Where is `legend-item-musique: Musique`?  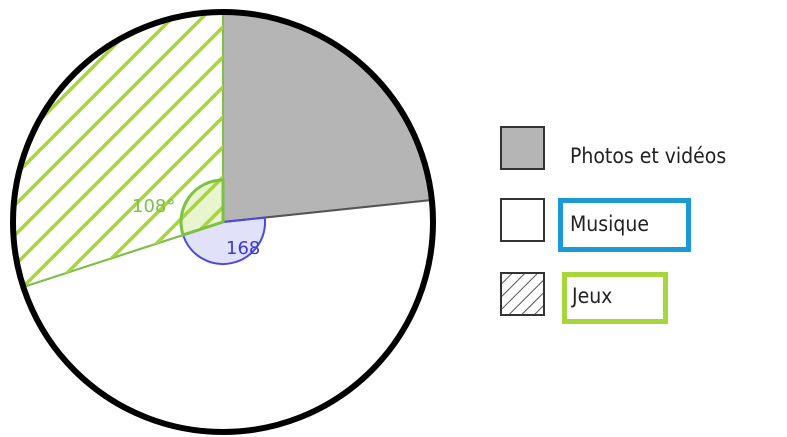 legend-item-musique: Musique is located at coordinates (643, 225).